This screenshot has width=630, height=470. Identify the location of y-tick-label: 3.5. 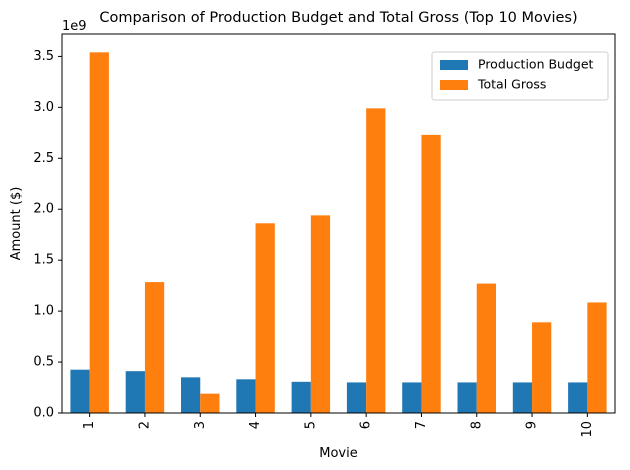
(43, 56).